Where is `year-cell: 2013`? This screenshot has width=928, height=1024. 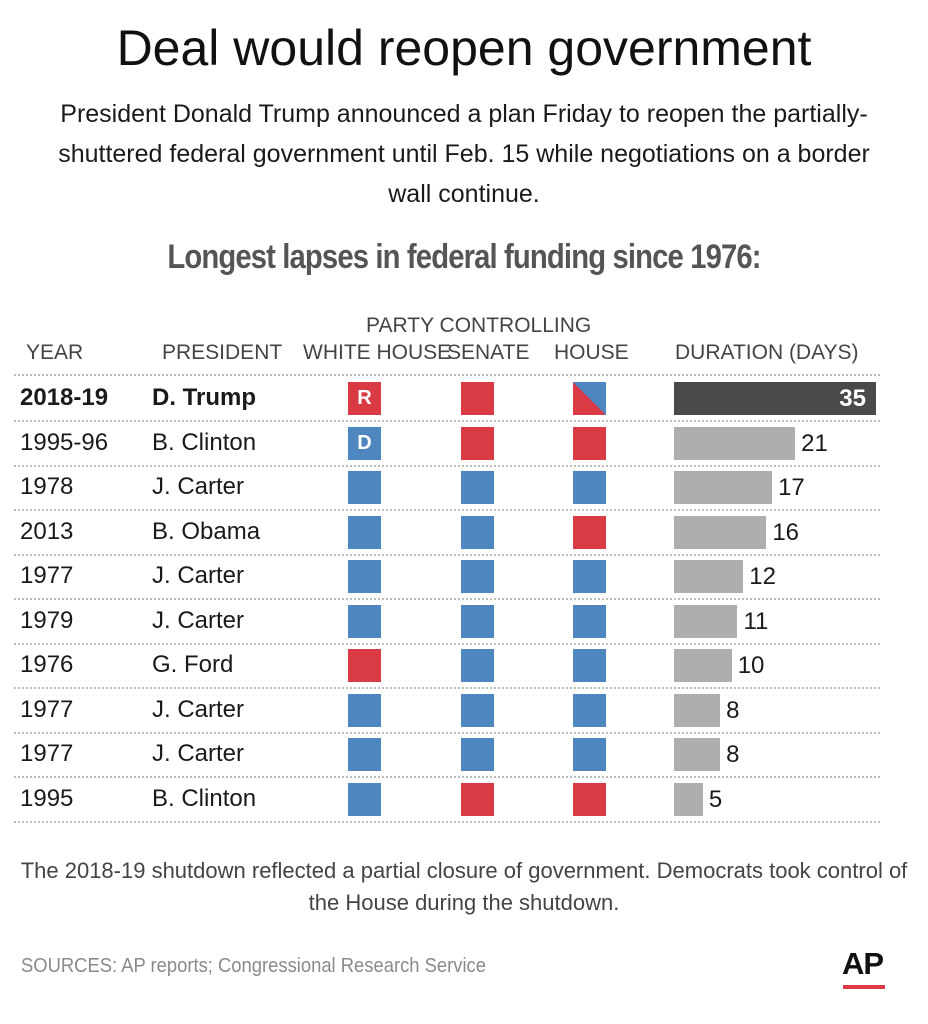 year-cell: 2013 is located at coordinates (47, 531).